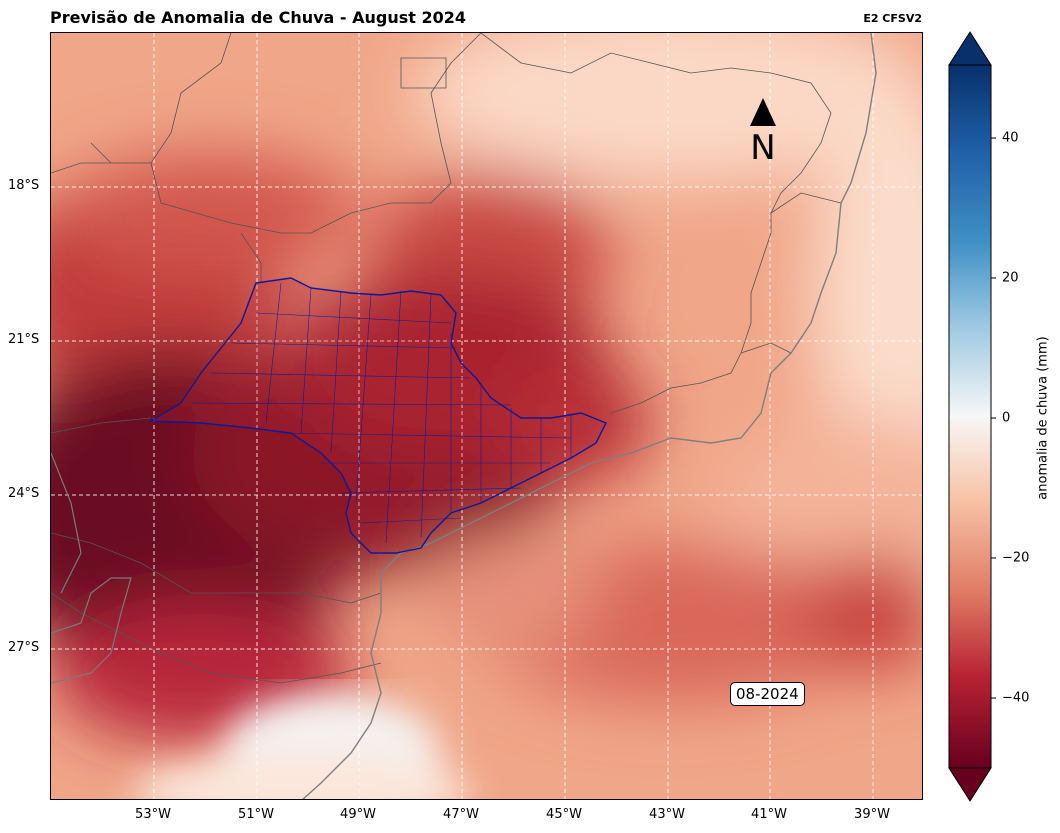  Describe the element at coordinates (1006, 418) in the screenshot. I see `colorbar-tick: 0` at that location.